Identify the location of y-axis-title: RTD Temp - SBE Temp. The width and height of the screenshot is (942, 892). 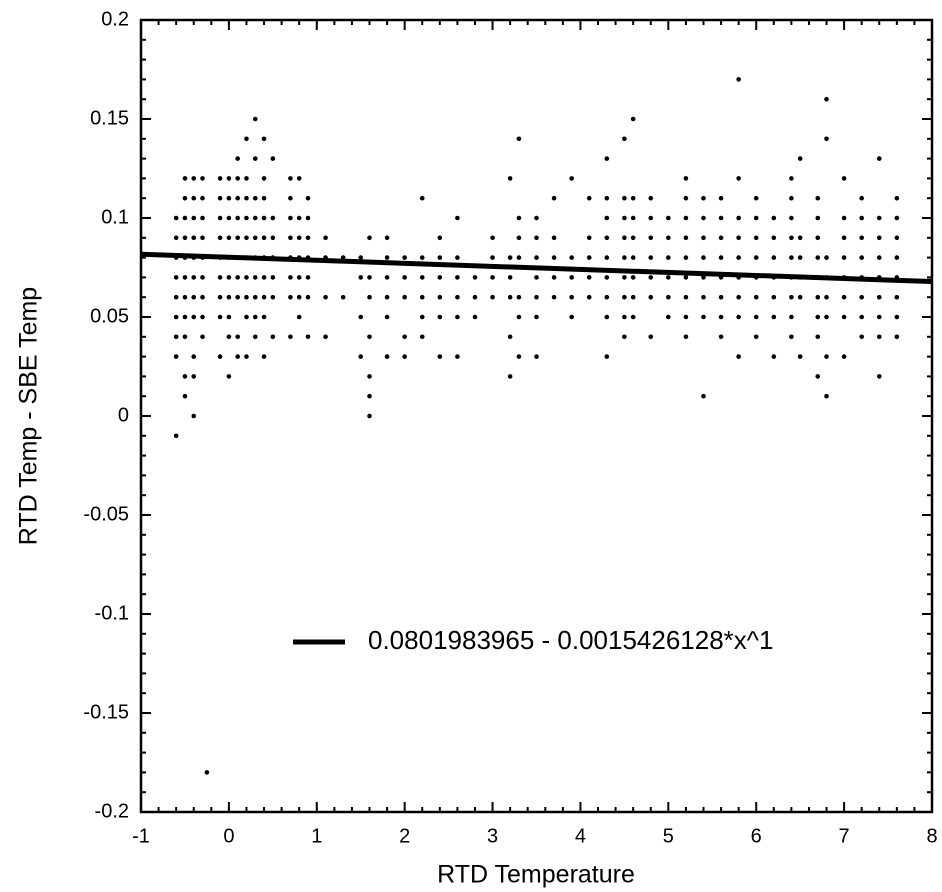
(29, 416).